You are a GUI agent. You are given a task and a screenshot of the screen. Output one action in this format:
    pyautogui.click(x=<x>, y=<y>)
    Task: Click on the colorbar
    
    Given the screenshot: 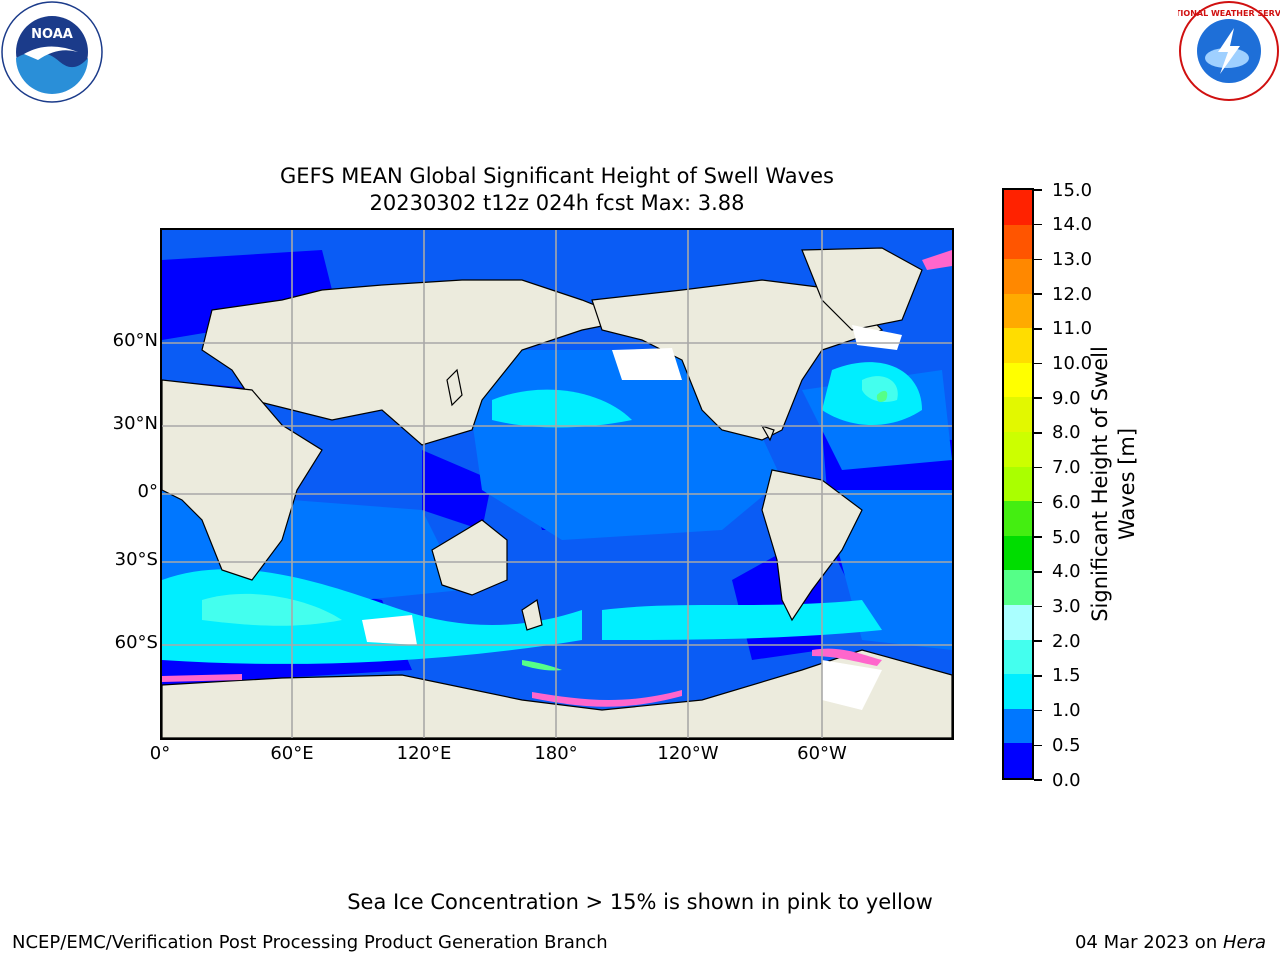 What is the action you would take?
    pyautogui.click(x=1018, y=484)
    